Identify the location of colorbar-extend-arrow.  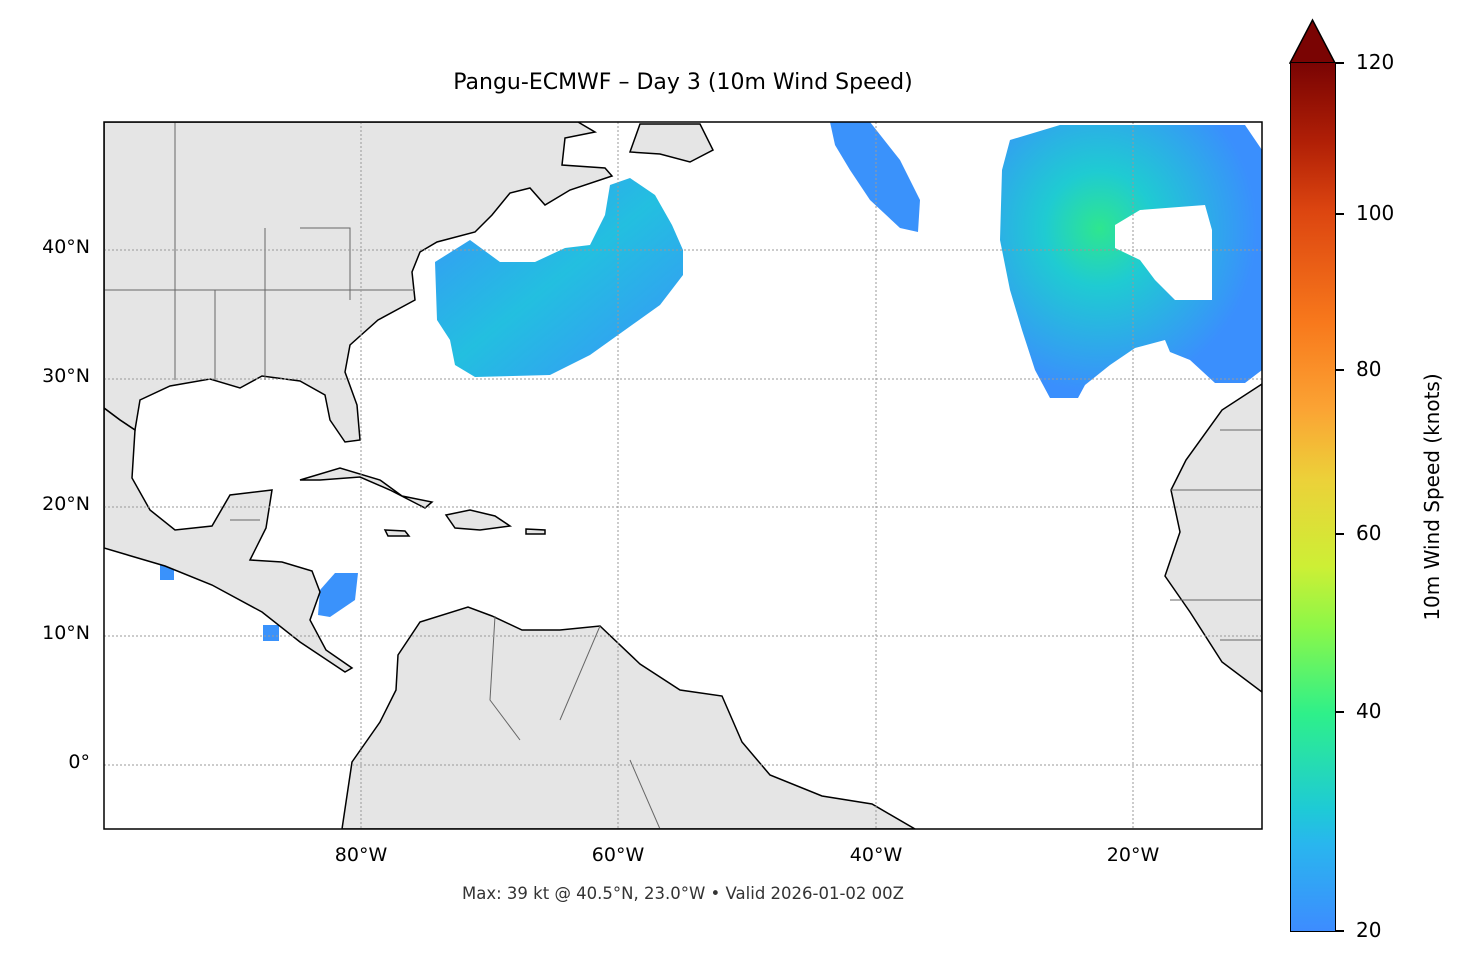
(1313, 41).